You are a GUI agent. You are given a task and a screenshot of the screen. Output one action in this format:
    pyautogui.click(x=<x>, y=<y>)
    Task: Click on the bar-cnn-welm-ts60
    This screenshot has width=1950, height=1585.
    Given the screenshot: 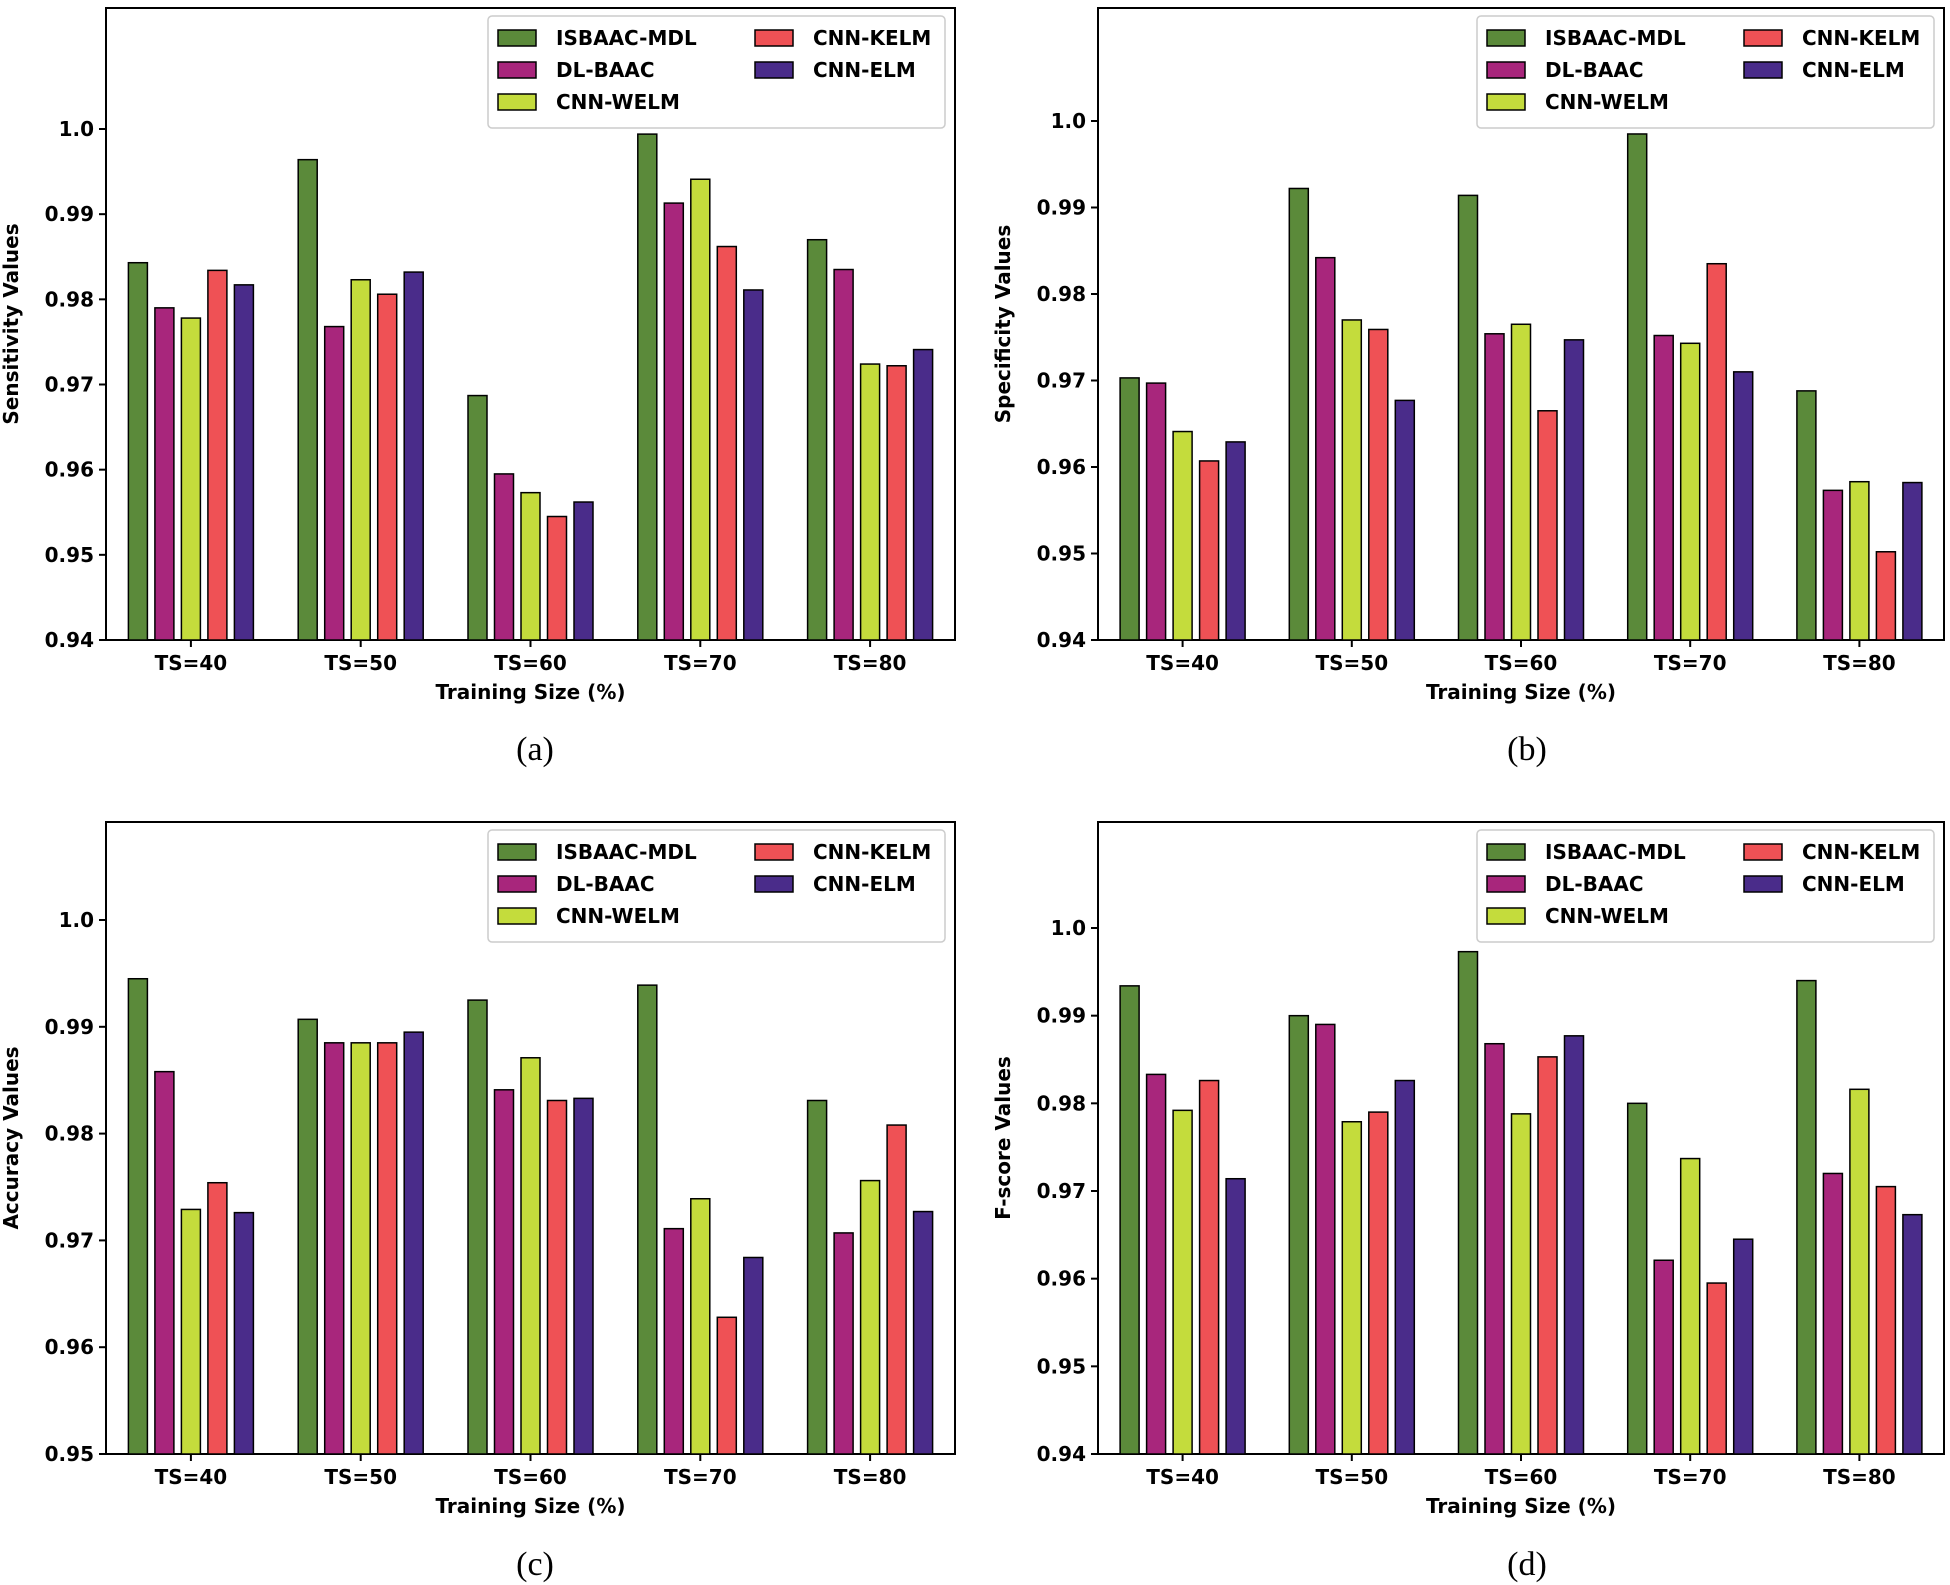 What is the action you would take?
    pyautogui.click(x=530, y=1256)
    